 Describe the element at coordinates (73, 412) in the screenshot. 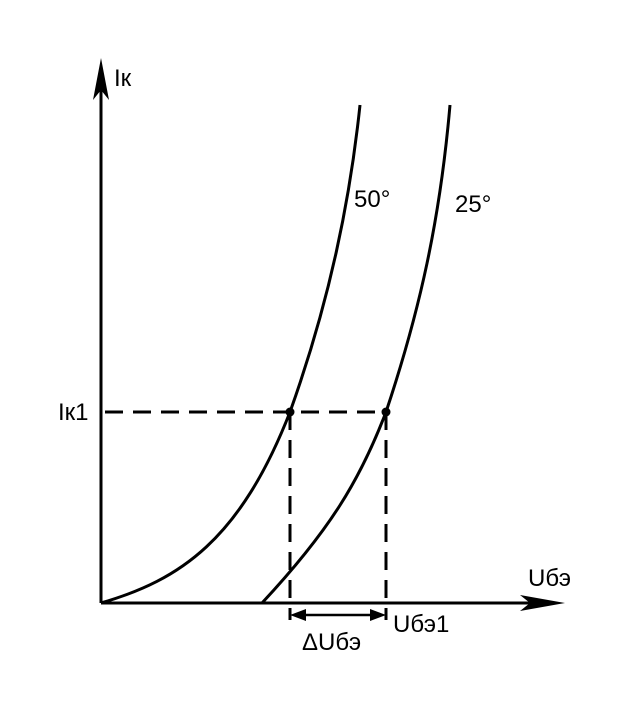

I see `point-y-label: Iк1` at that location.